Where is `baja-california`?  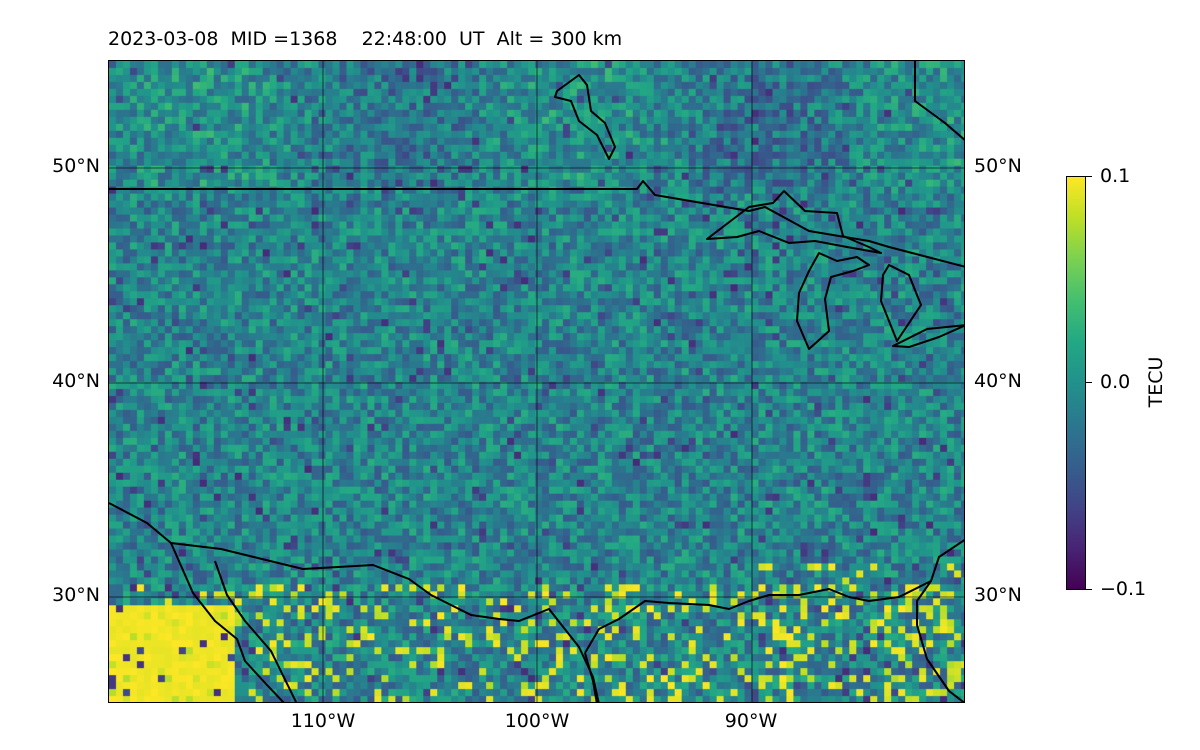
baja-california is located at coordinates (227, 622).